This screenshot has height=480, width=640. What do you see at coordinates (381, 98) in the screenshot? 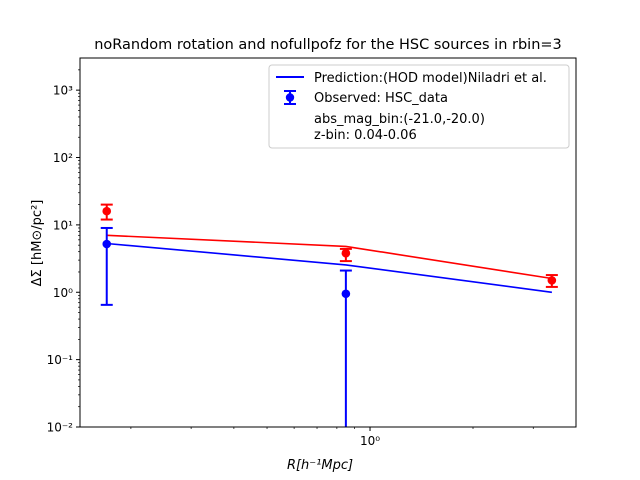
I see `legend-entry-observed: Observed: HSC_data` at bounding box center [381, 98].